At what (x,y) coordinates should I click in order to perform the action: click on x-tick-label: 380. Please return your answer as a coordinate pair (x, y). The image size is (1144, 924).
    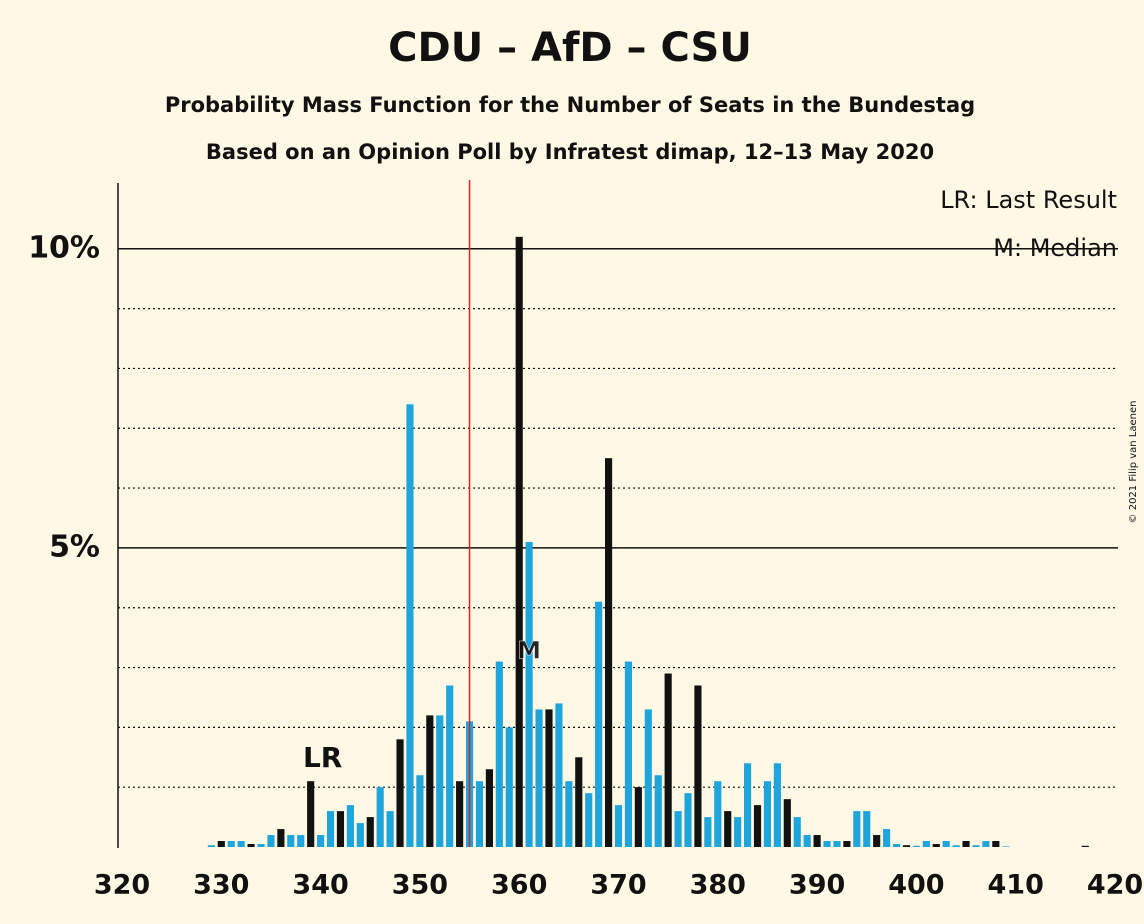
    Looking at the image, I should click on (718, 885).